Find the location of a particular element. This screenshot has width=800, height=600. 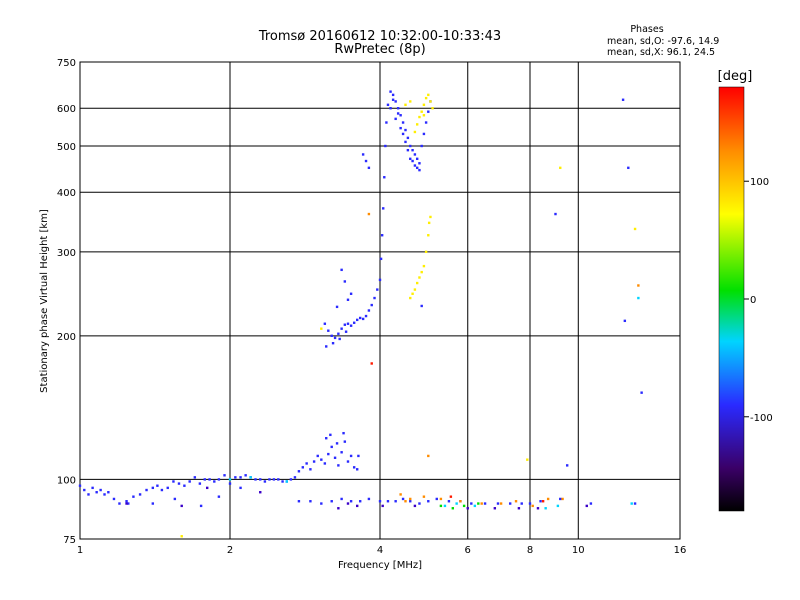

colorbar-tick-label: 100 is located at coordinates (759, 182).